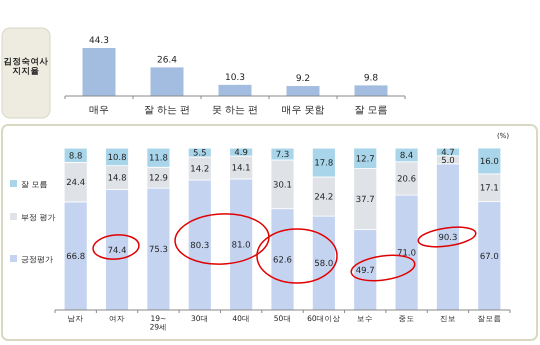  Describe the element at coordinates (448, 153) in the screenshot. I see `data-label: 4.7` at that location.